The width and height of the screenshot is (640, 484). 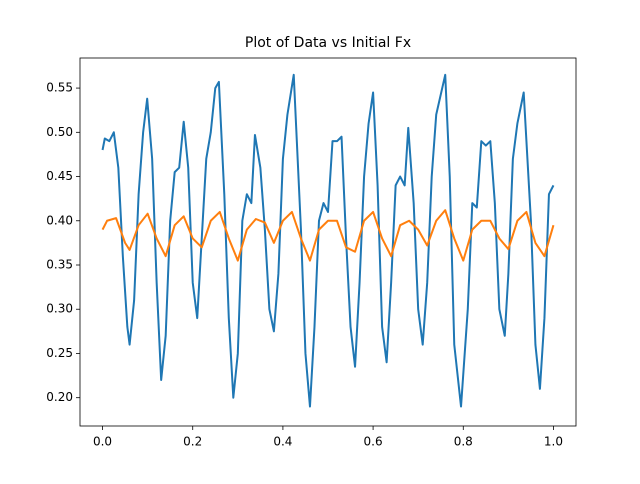 I want to click on x-tick-label: 0.2, so click(x=192, y=442).